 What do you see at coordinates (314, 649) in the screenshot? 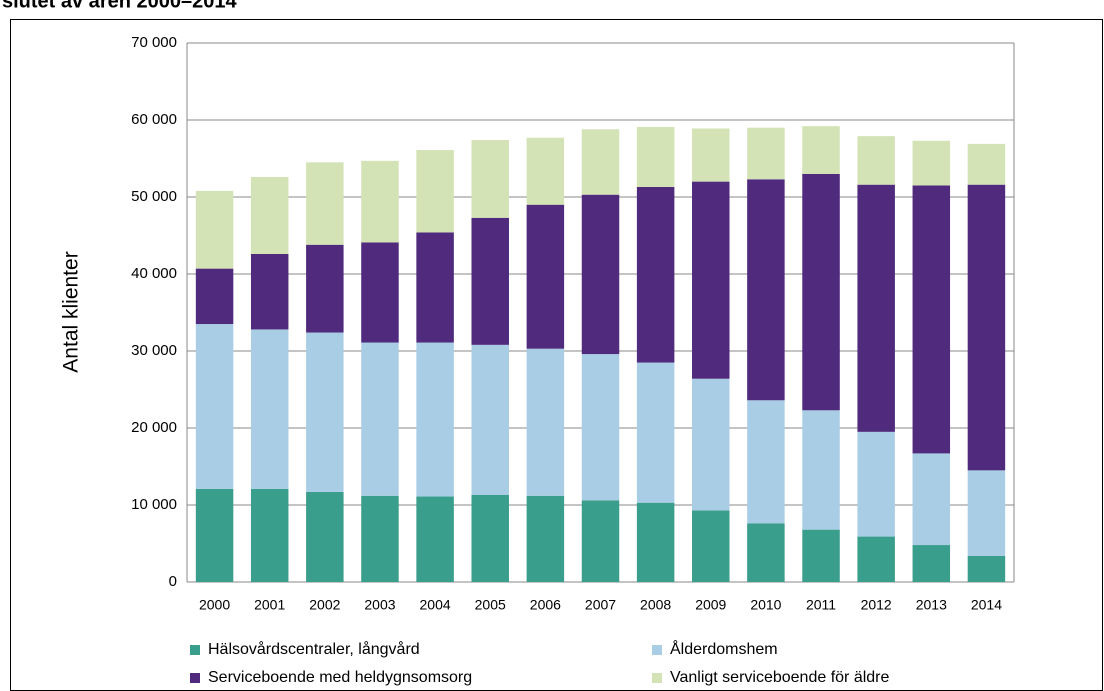
I see `legend-label: Hälsovårdscentraler, långvård` at bounding box center [314, 649].